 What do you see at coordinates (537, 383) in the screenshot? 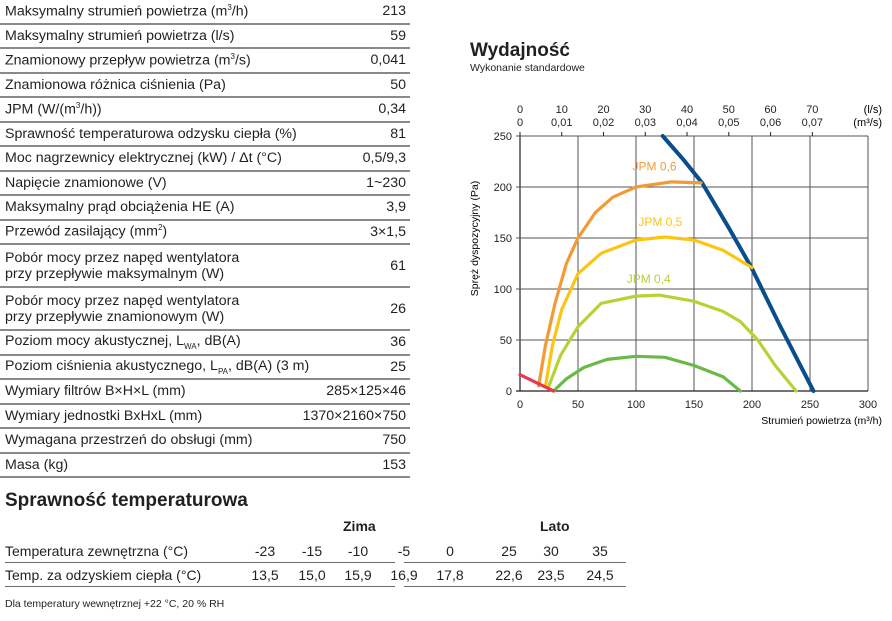
I see `series-line-limit` at bounding box center [537, 383].